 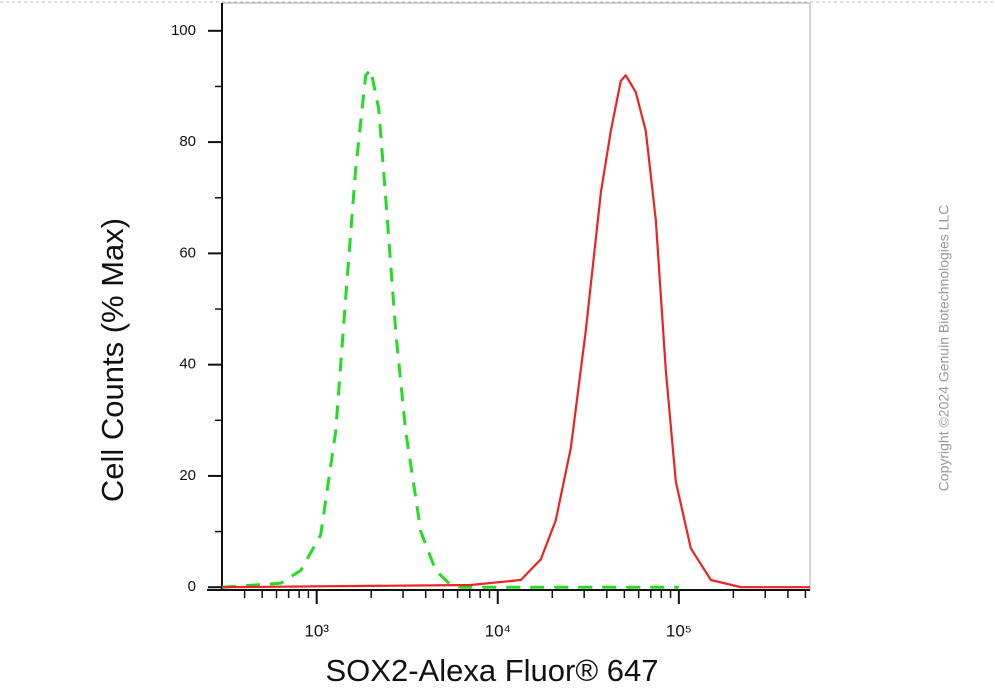 I want to click on x-tick-label: 10⁴, so click(x=498, y=630).